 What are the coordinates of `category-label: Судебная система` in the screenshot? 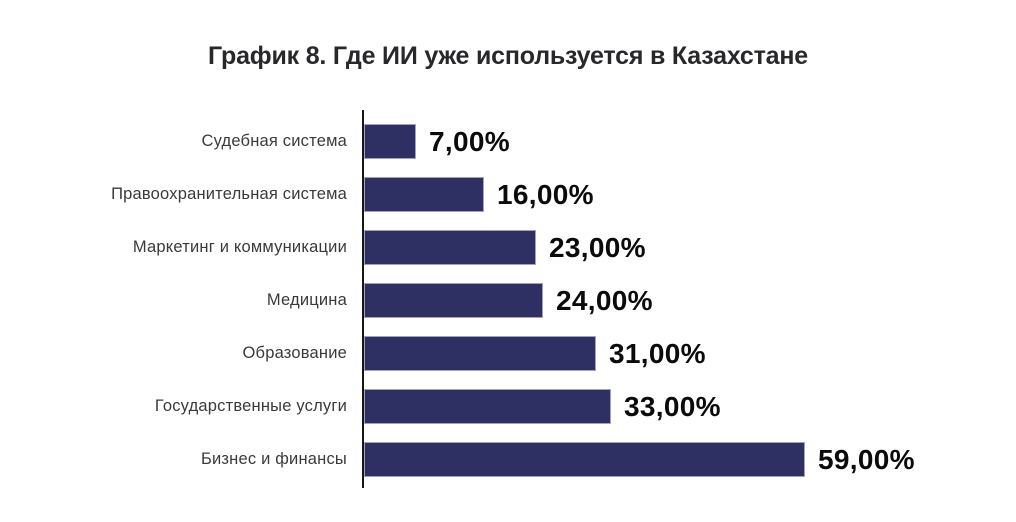 It's located at (274, 141).